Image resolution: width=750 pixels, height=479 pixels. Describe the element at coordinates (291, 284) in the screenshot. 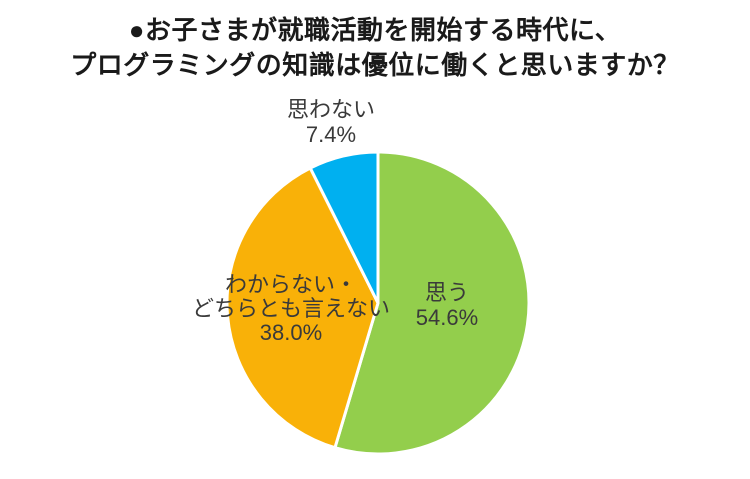

I see `slice-label-text: わからない・` at that location.